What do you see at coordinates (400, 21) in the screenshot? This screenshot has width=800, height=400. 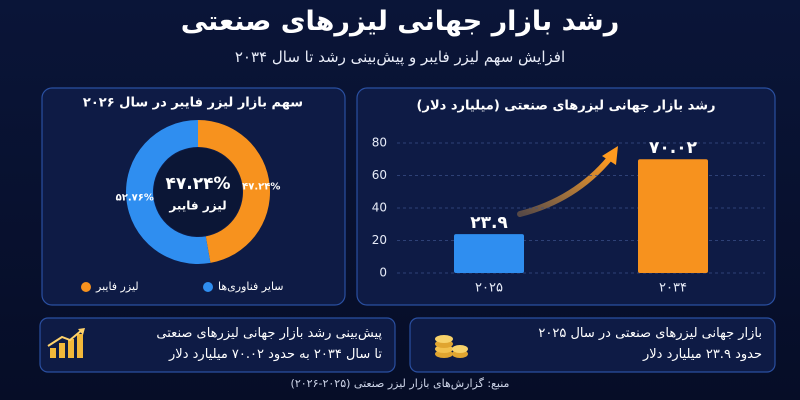 I see `title: رشد بازار جهانی لیزرهای صنعتی` at bounding box center [400, 21].